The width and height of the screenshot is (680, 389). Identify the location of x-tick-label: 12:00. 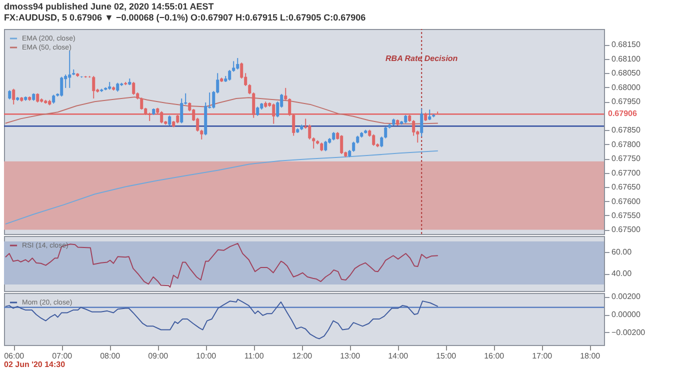
(302, 356).